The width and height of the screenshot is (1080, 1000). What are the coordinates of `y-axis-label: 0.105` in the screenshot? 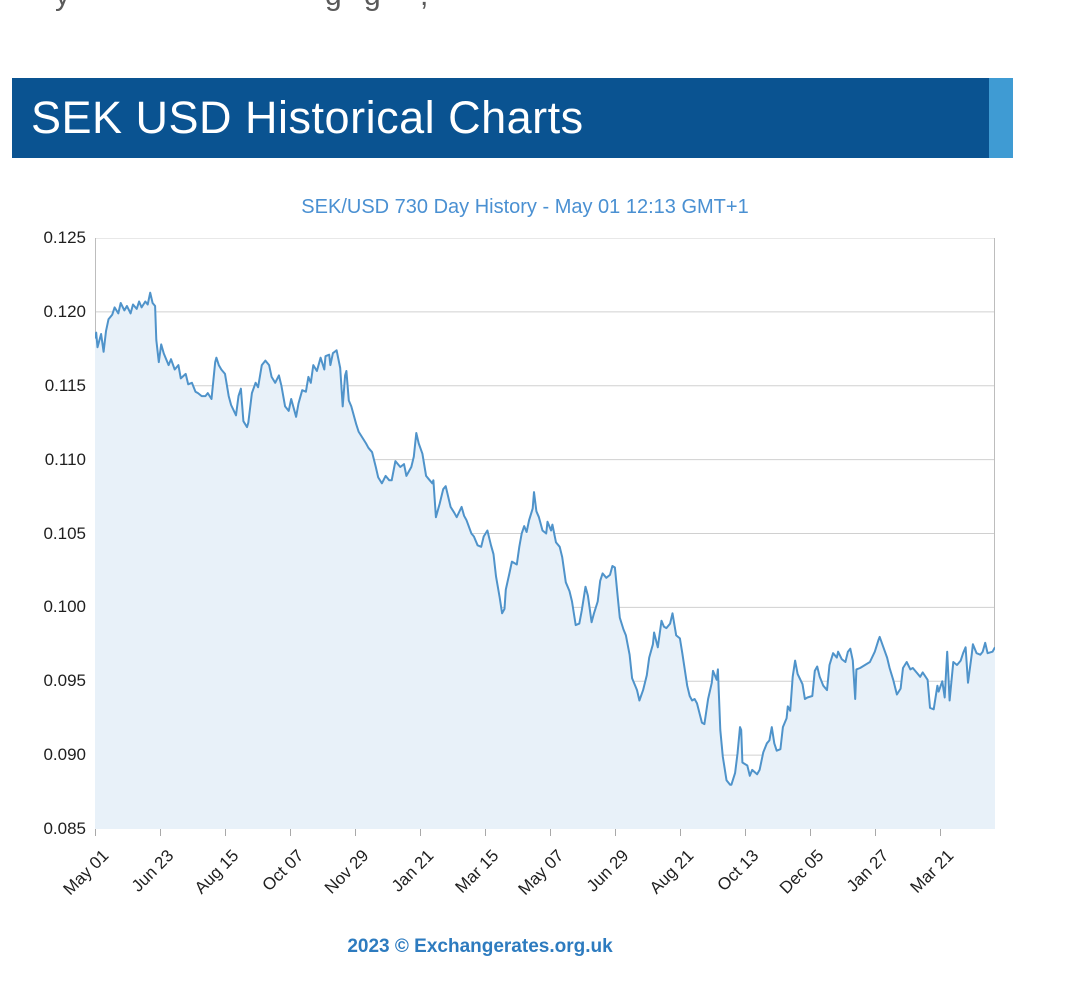 It's located at (64, 533).